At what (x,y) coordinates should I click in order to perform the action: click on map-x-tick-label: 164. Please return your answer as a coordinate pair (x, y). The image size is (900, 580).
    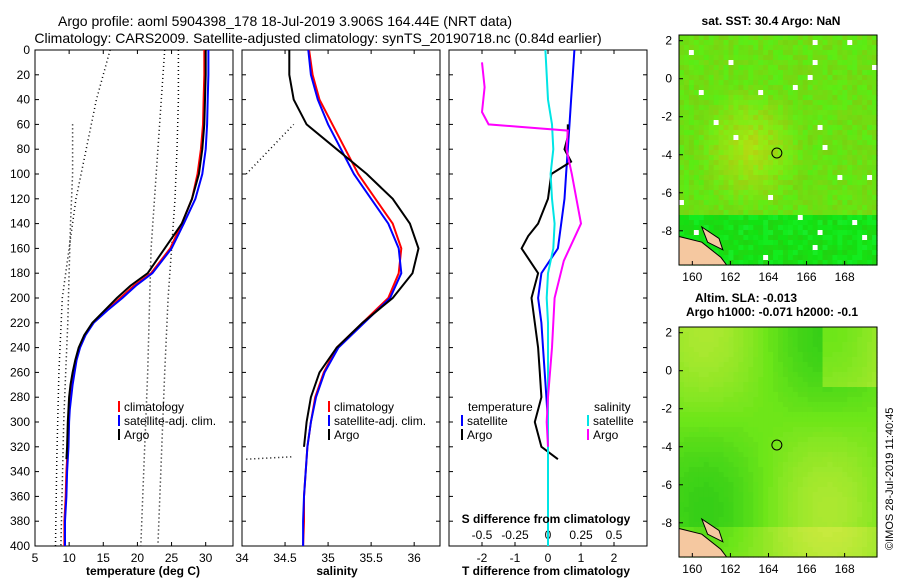
    Looking at the image, I should click on (768, 569).